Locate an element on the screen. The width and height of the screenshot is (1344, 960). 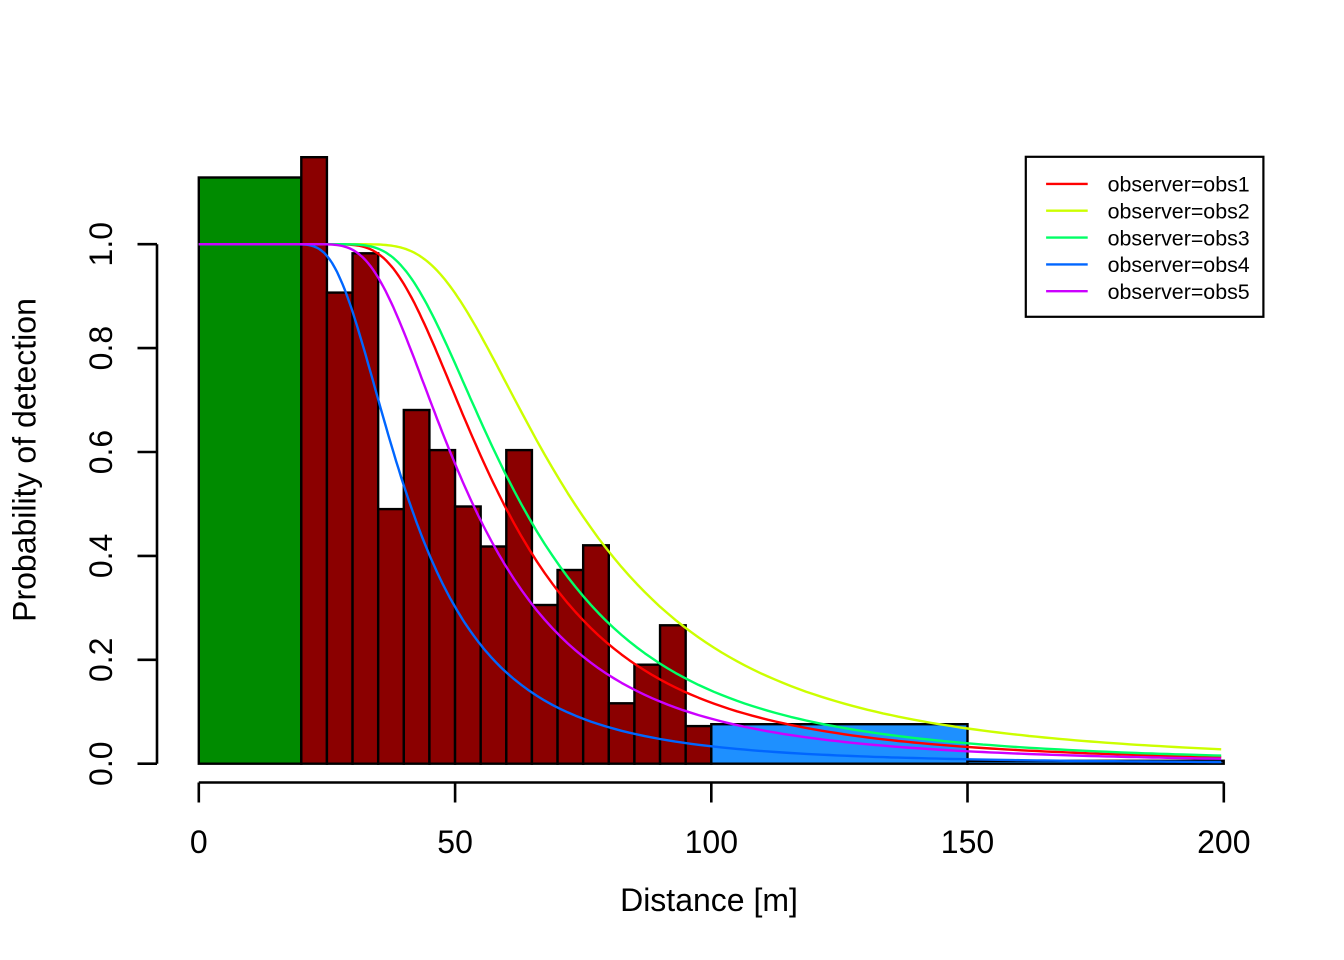
svg-text: 100 is located at coordinates (711, 842).